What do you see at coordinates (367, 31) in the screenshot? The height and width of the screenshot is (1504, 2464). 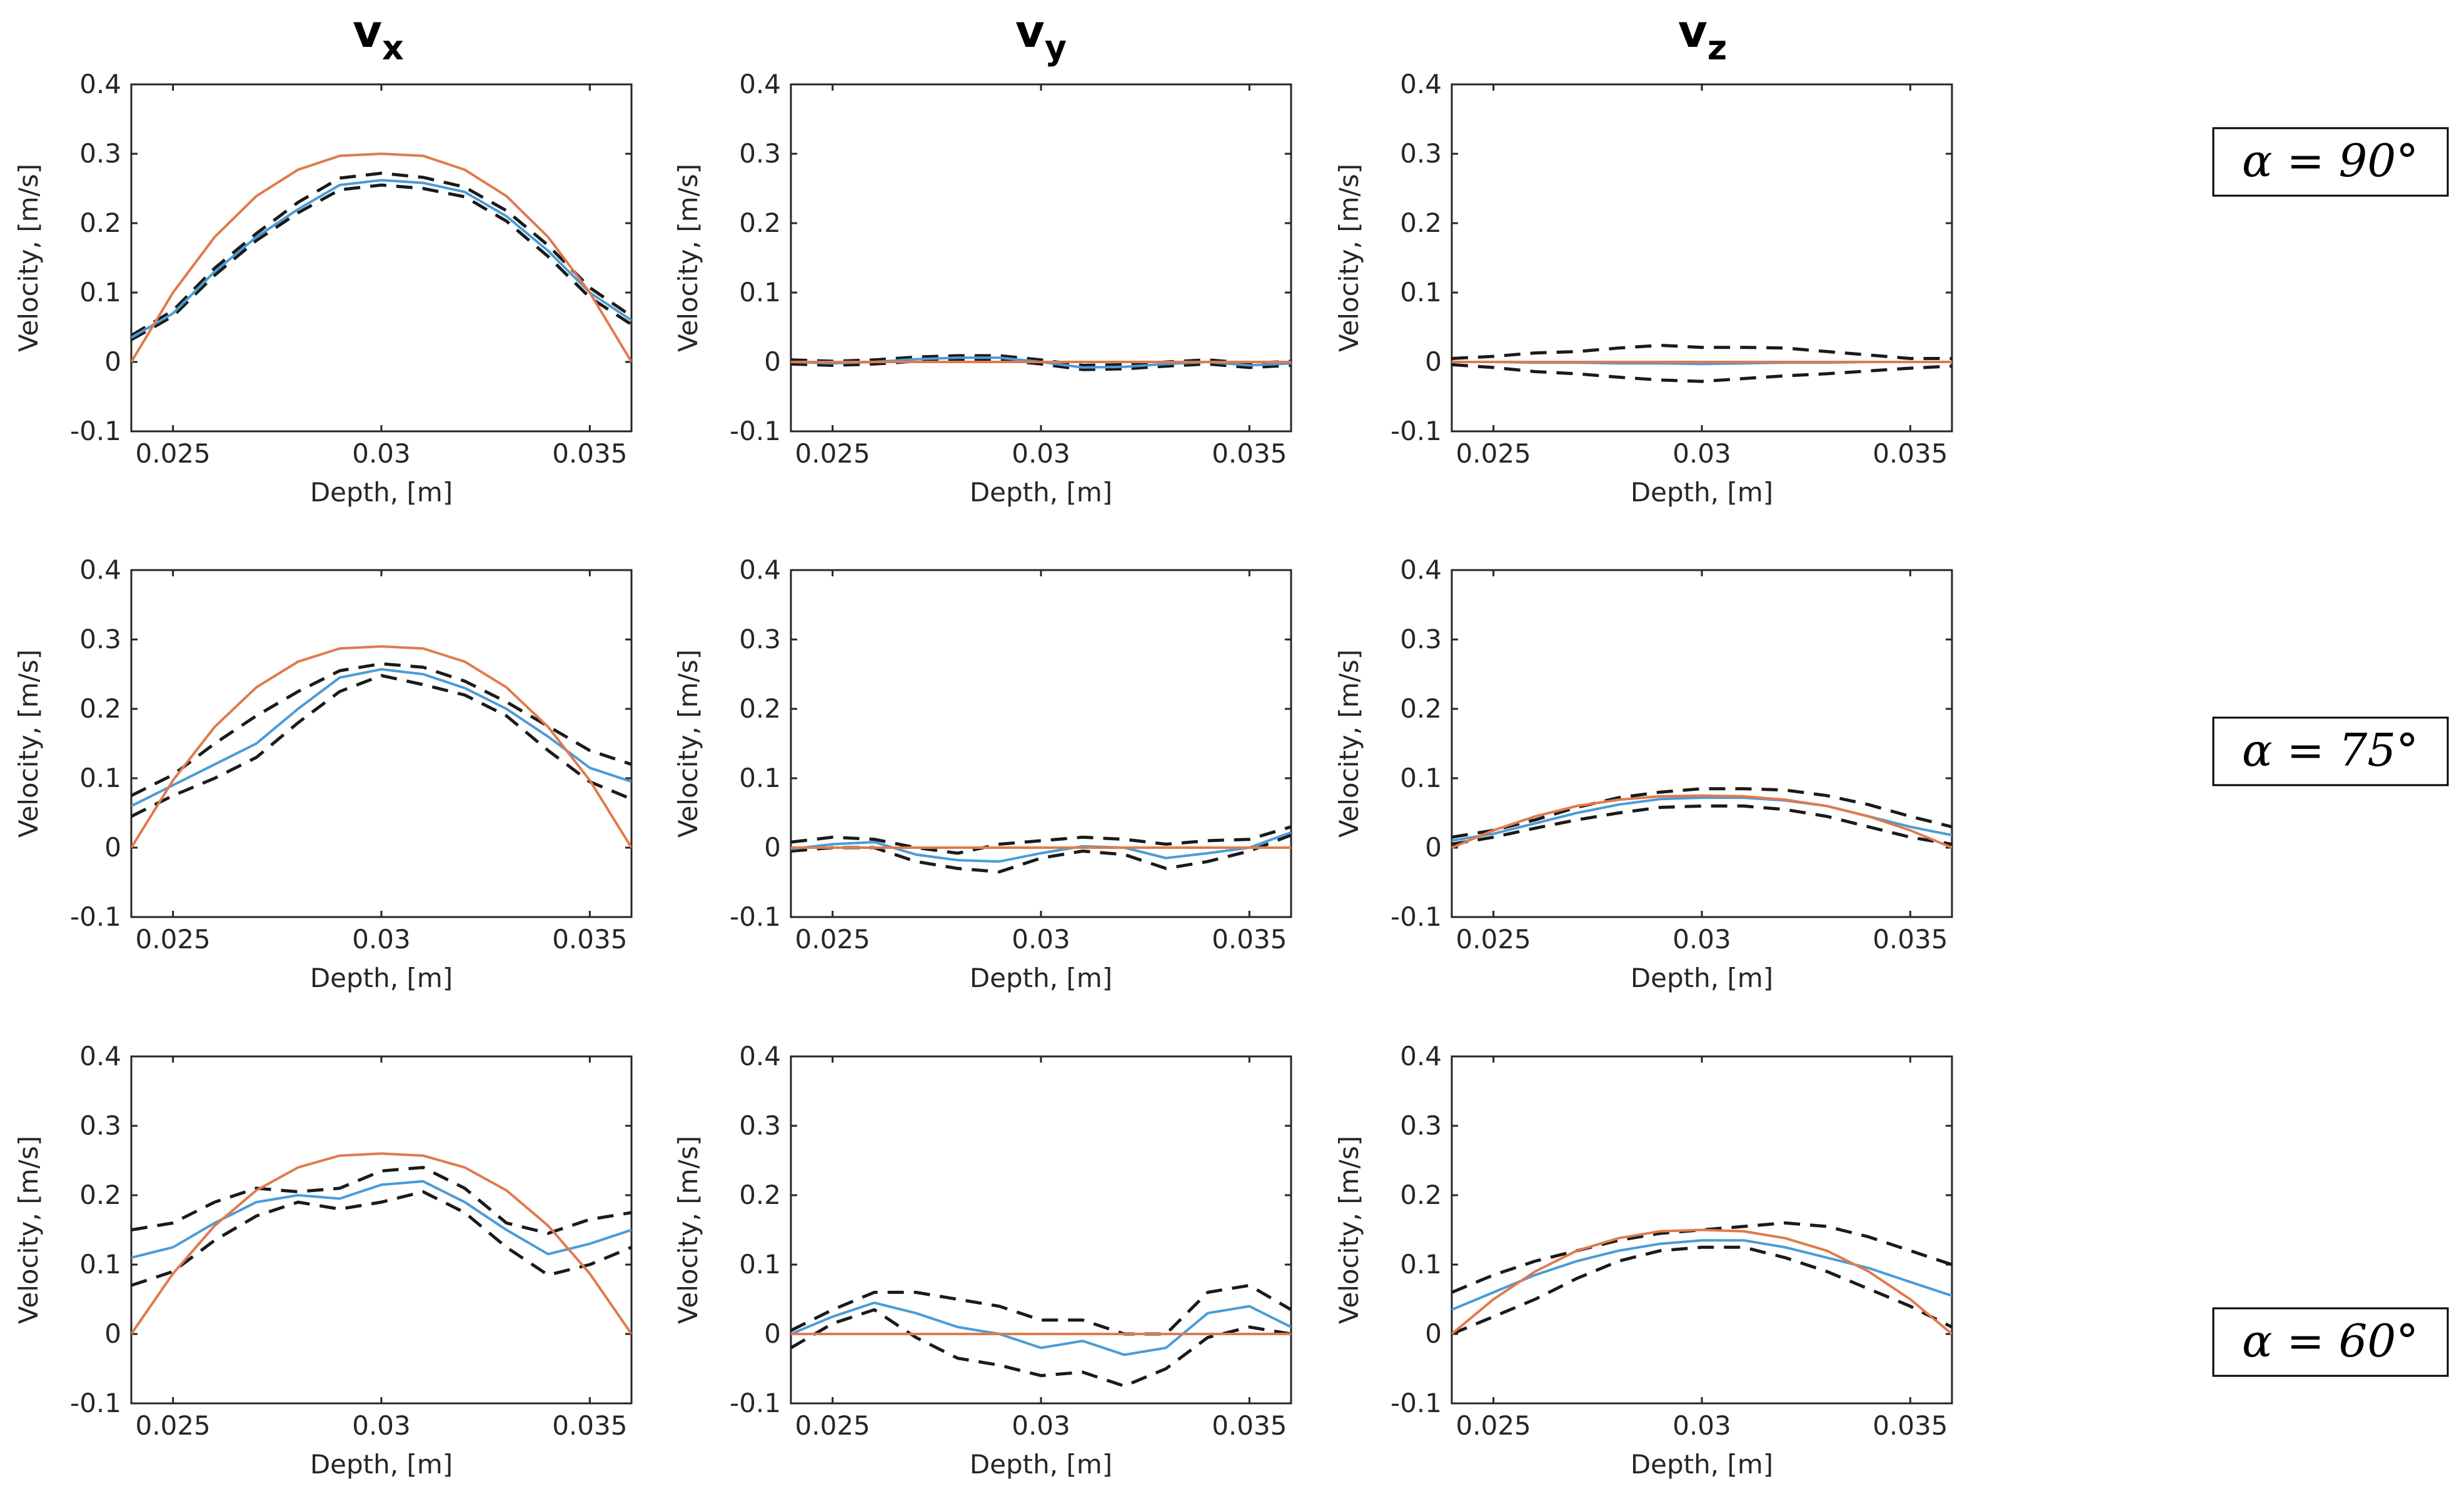 I see `column-title-vx-main: v` at bounding box center [367, 31].